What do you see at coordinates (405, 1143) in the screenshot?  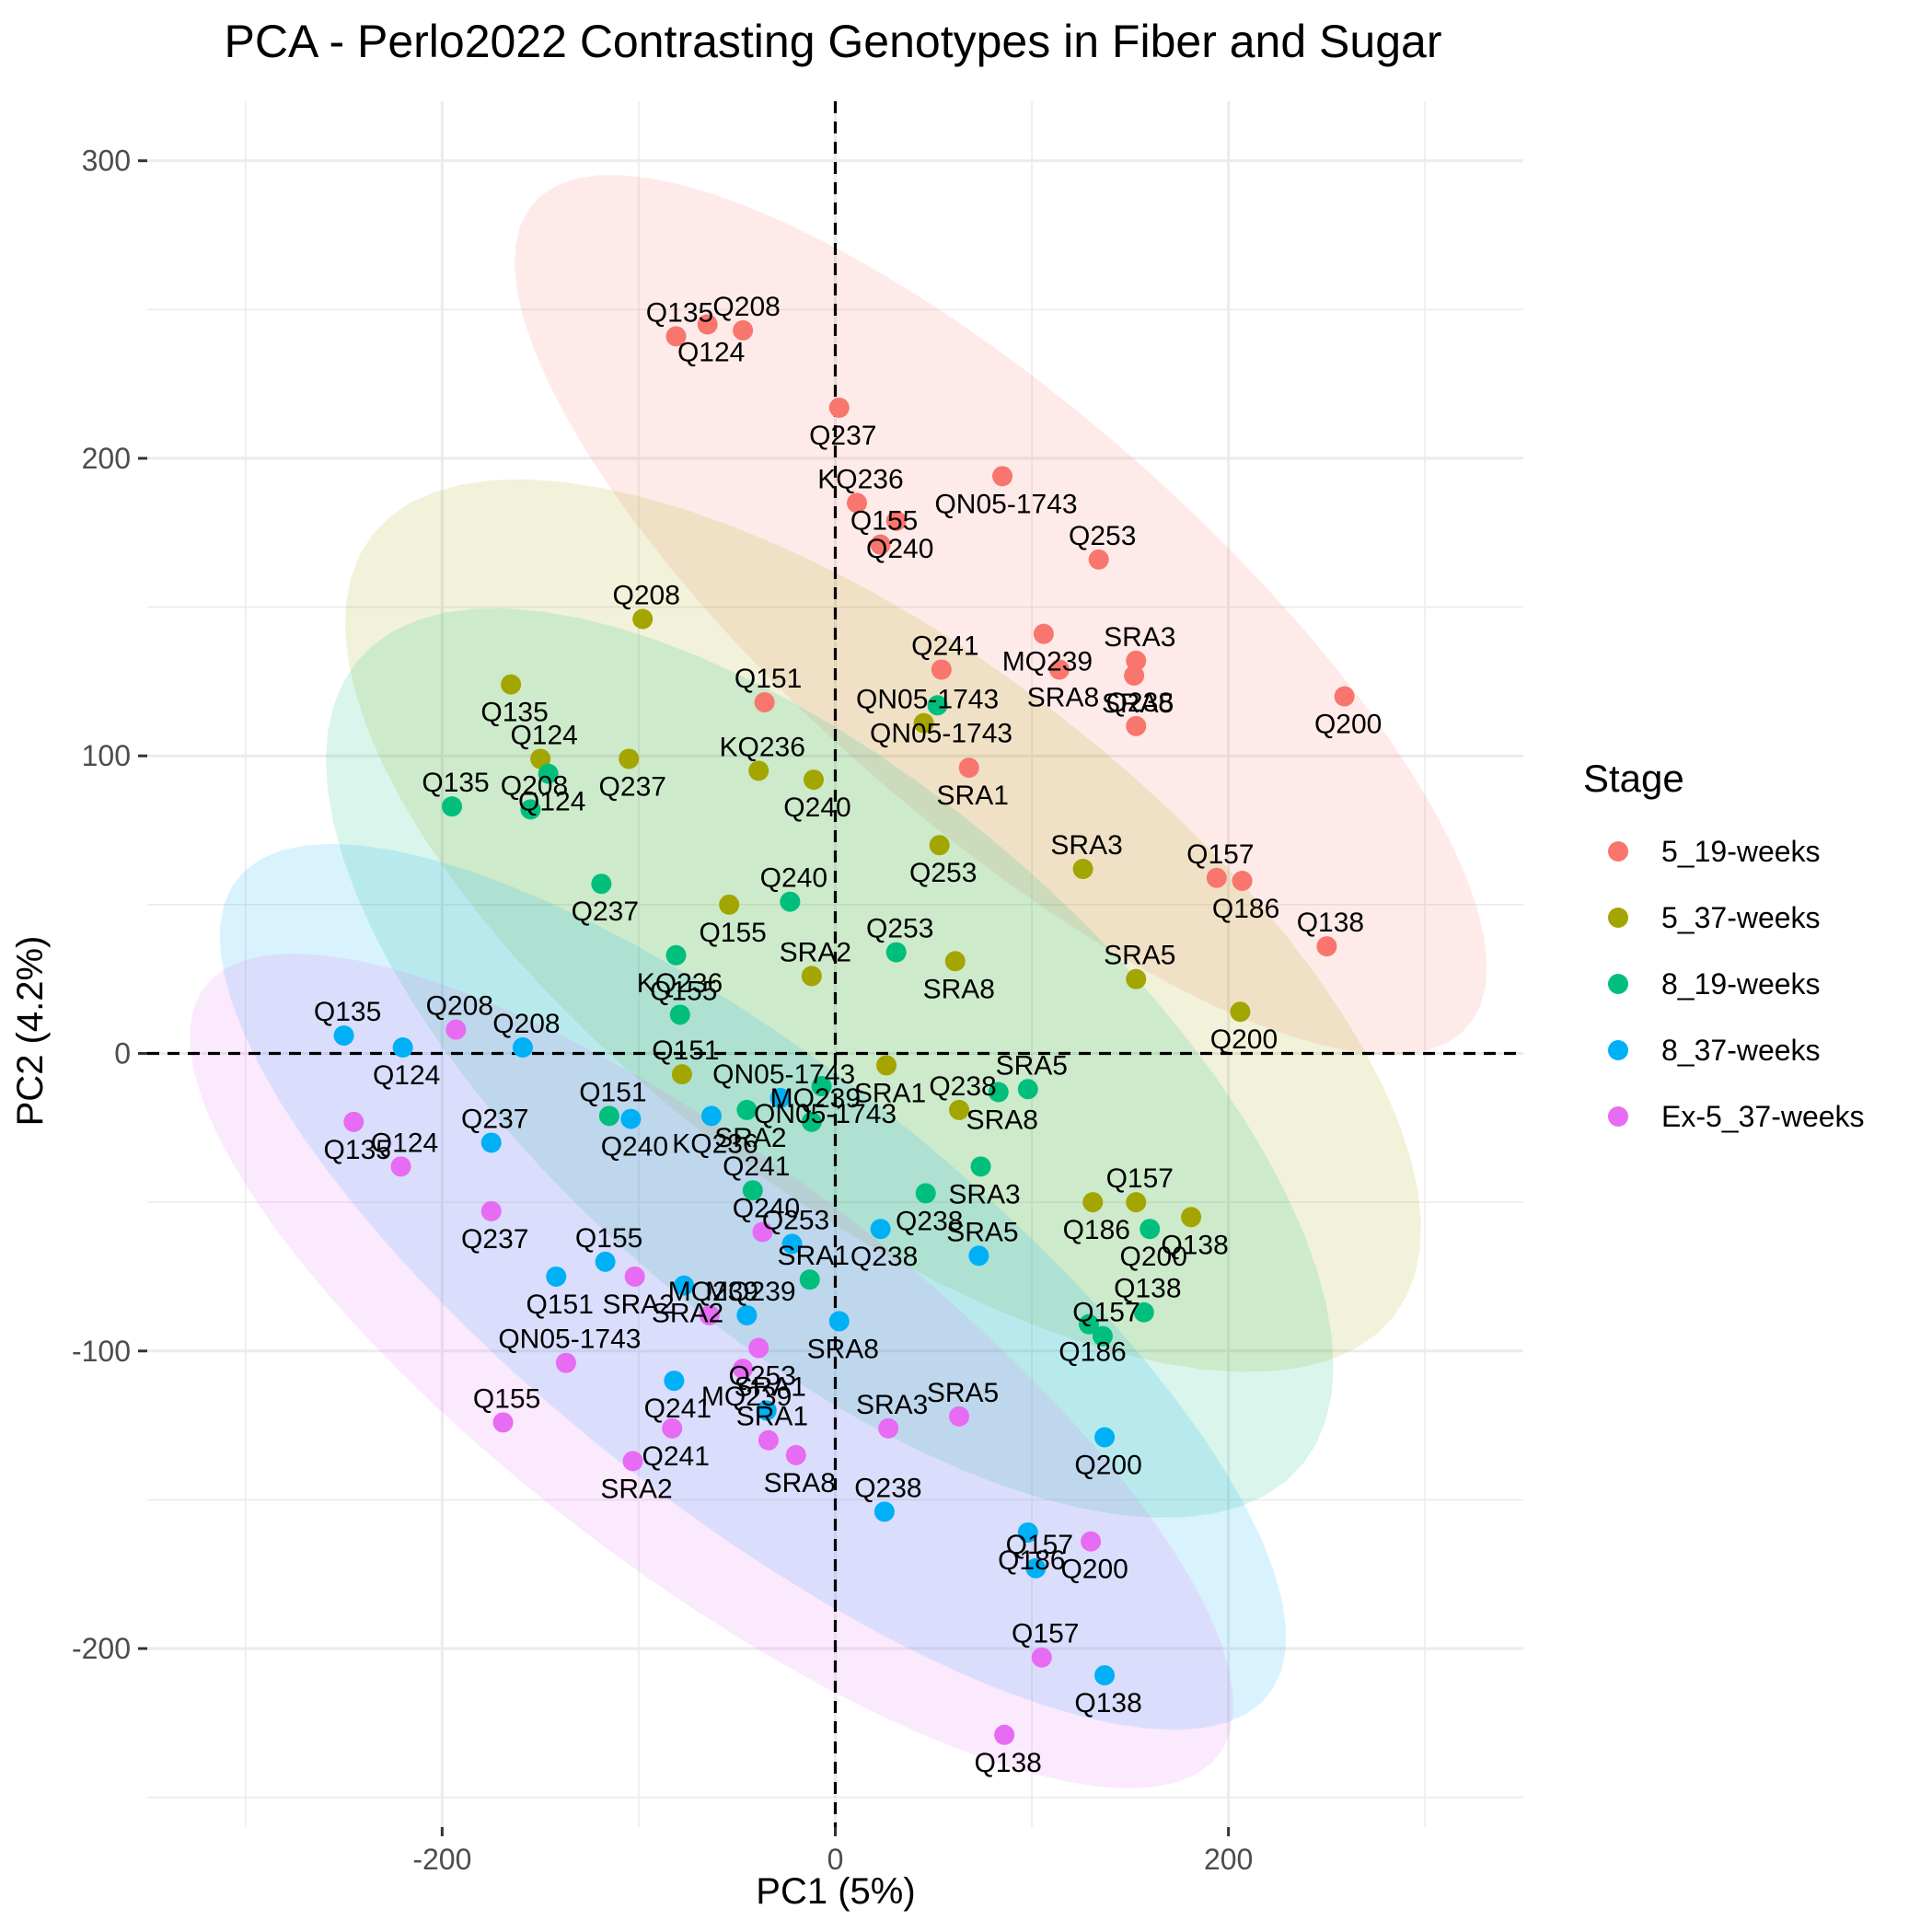 I see `point-label: Q124` at bounding box center [405, 1143].